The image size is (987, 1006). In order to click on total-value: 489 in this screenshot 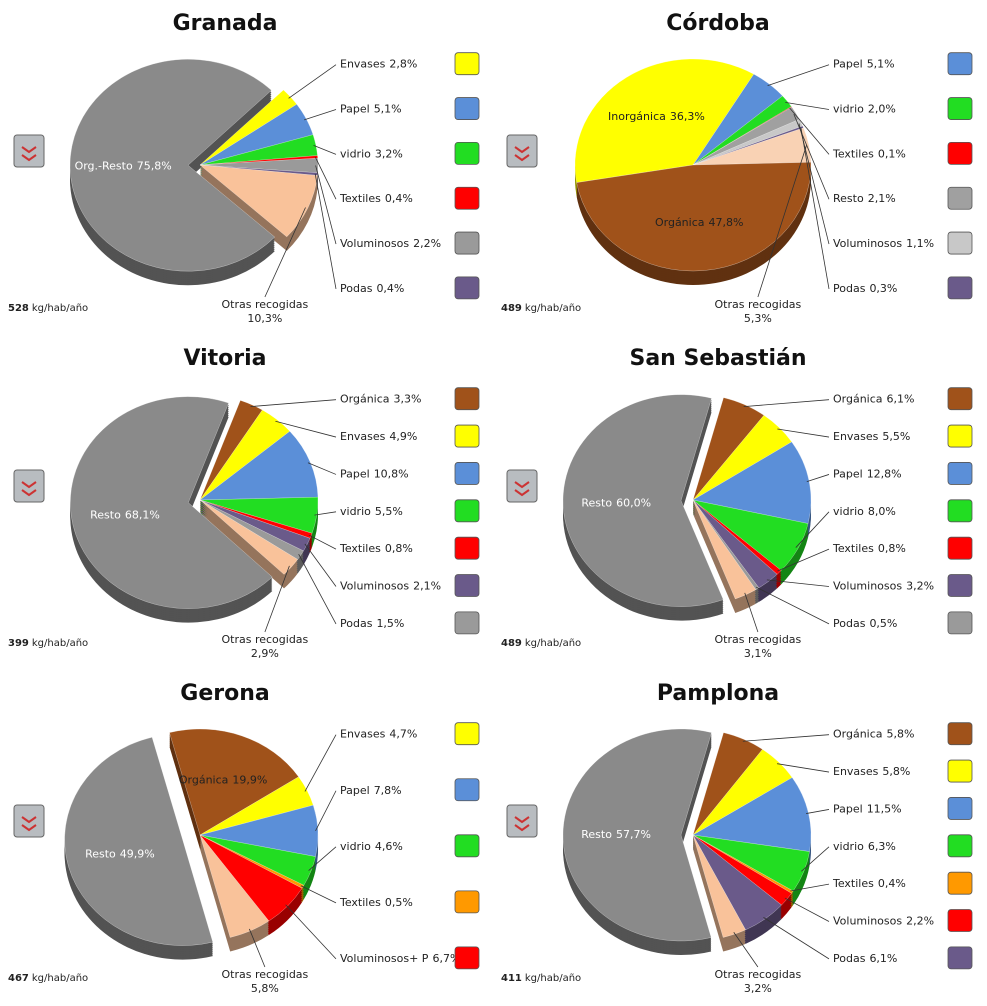, I will do `click(511, 643)`.